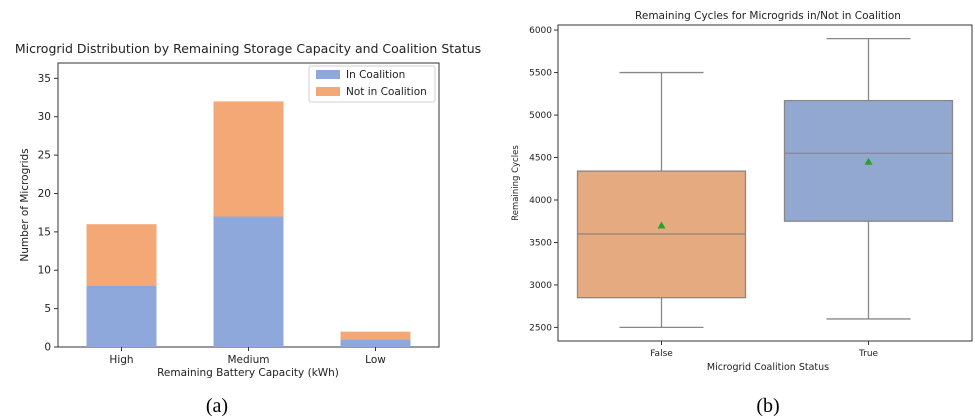 The image size is (975, 420). What do you see at coordinates (44, 117) in the screenshot?
I see `y-tick-label: 30` at bounding box center [44, 117].